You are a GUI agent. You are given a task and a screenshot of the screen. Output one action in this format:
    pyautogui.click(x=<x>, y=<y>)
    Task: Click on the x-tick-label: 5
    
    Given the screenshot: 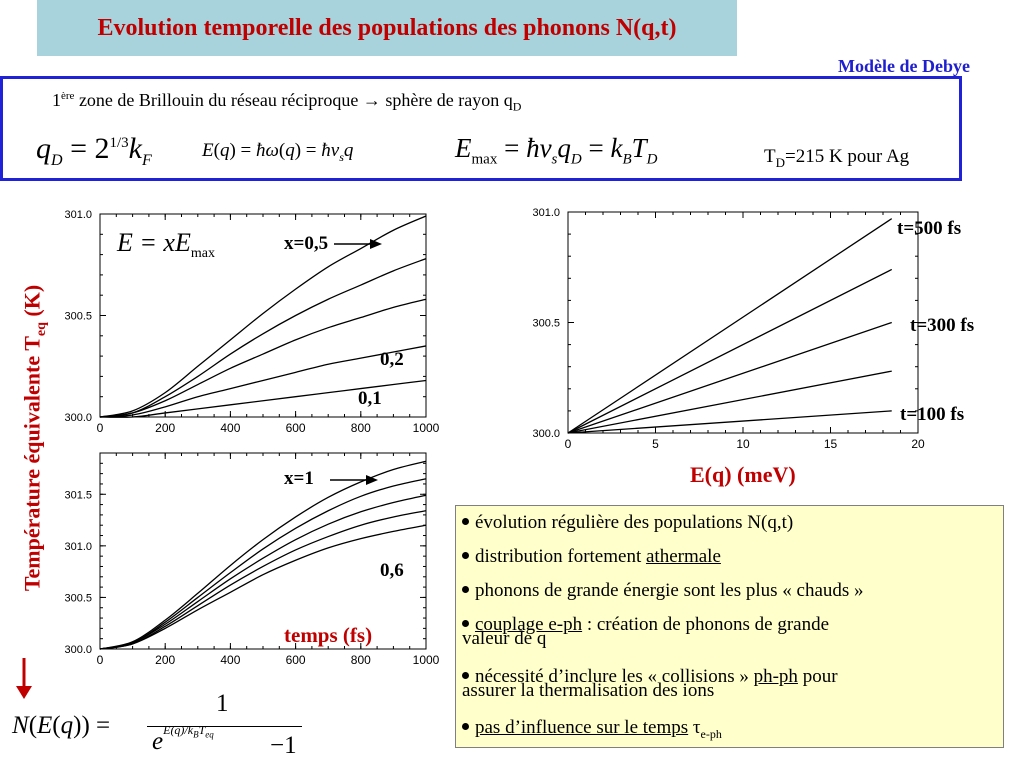 What is the action you would take?
    pyautogui.click(x=655, y=444)
    